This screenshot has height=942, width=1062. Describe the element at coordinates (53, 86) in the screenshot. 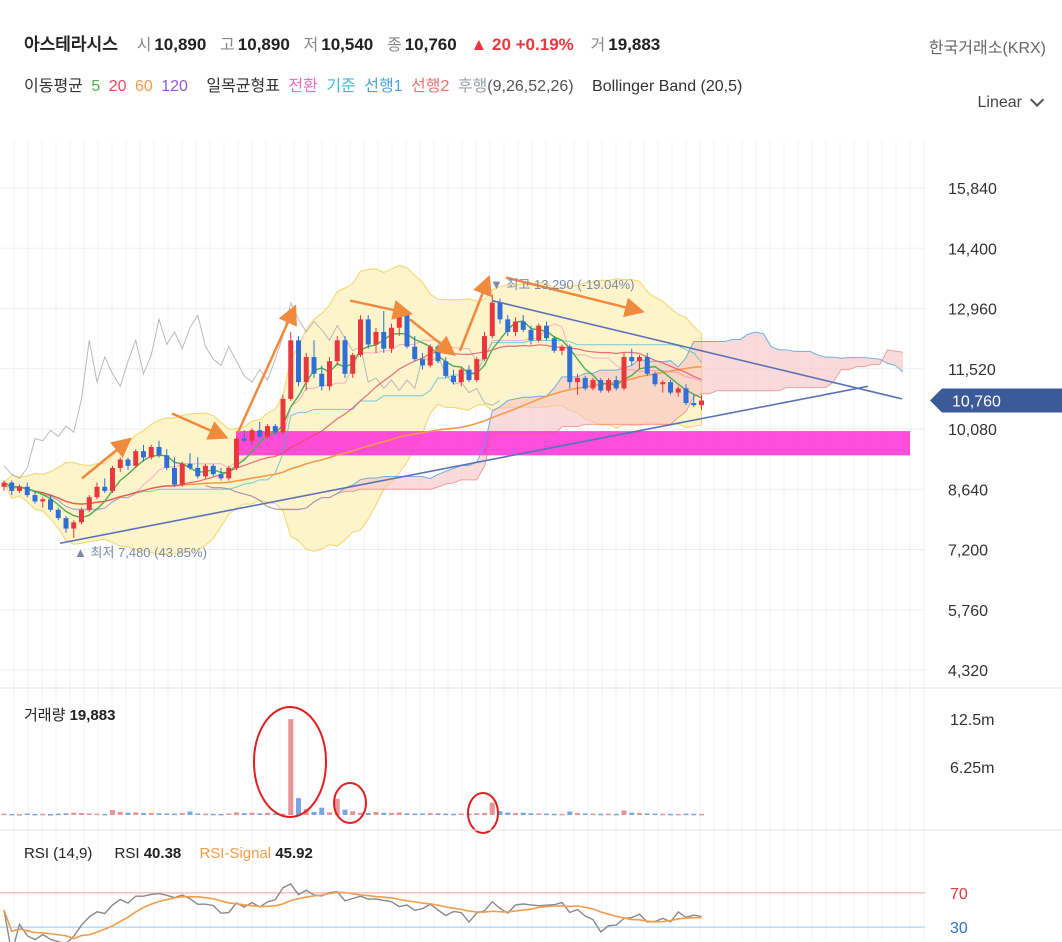

I see `ma-label: 이동평균` at that location.